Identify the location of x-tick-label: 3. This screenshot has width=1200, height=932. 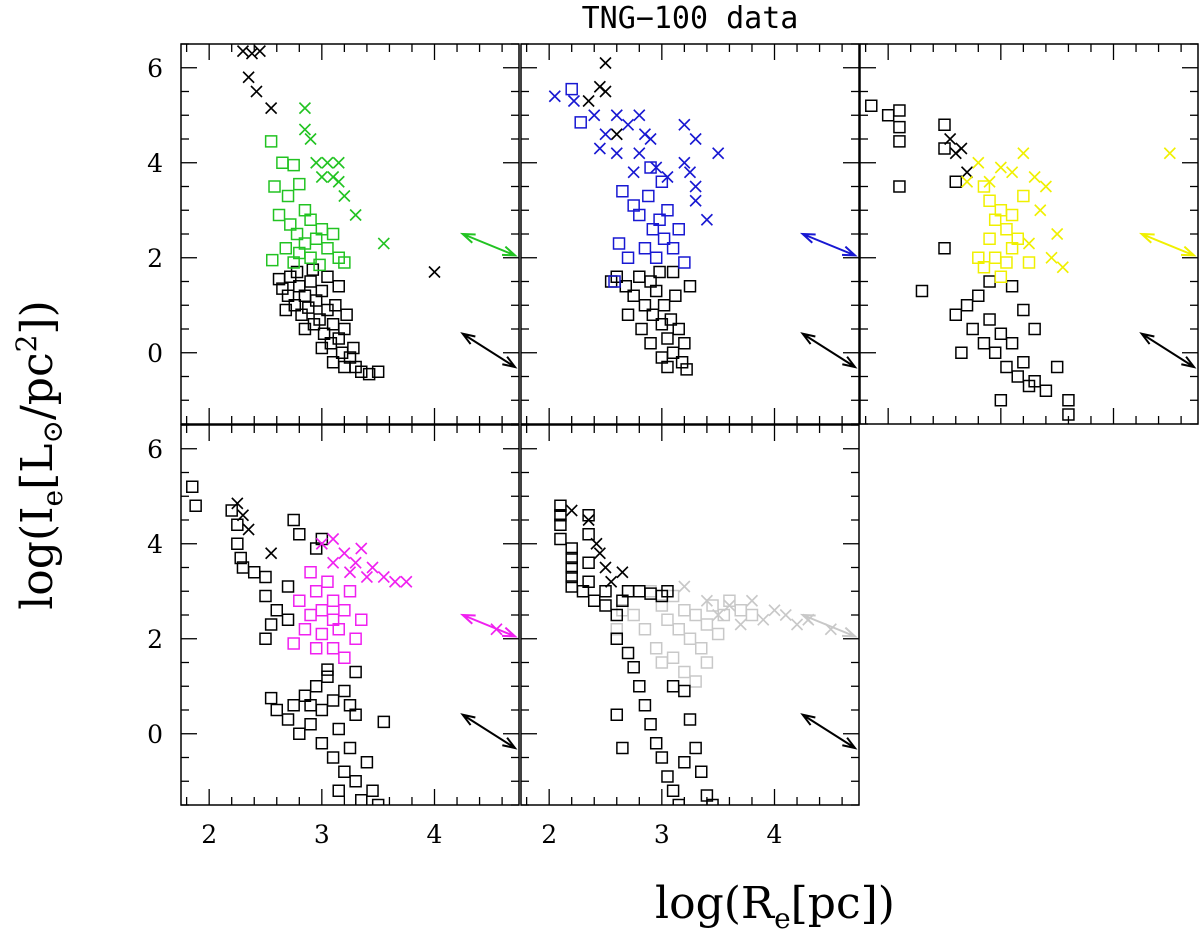
(662, 834).